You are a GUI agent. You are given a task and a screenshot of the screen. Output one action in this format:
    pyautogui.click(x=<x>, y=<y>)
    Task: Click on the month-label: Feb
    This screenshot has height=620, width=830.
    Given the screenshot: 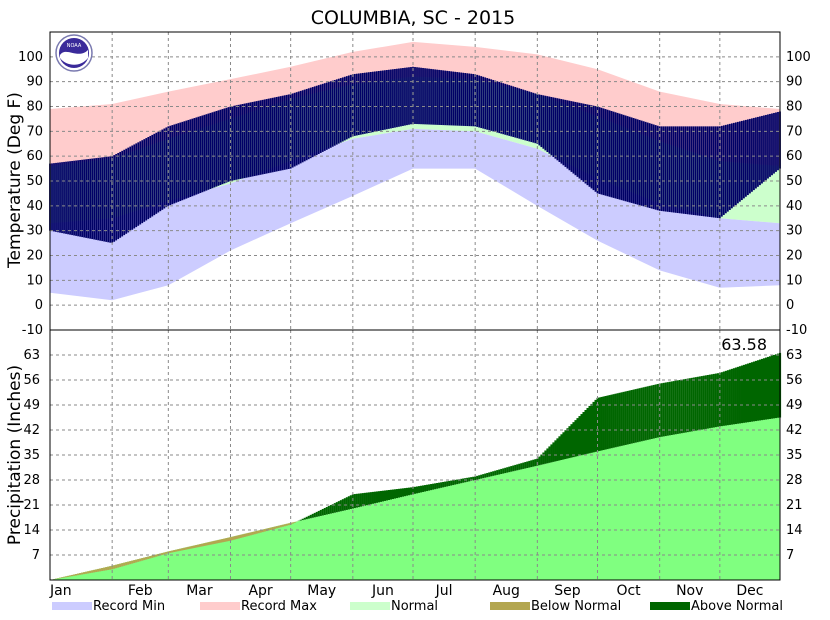 What is the action you would take?
    pyautogui.click(x=140, y=591)
    